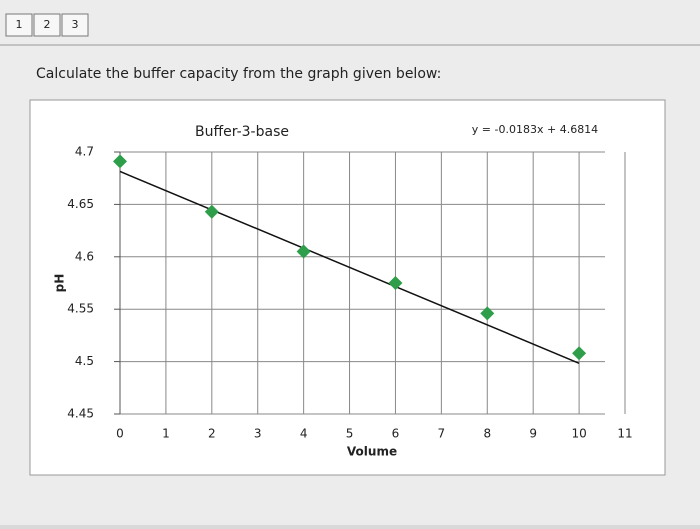 The width and height of the screenshot is (700, 529). I want to click on x-tick-label: 9, so click(533, 434).